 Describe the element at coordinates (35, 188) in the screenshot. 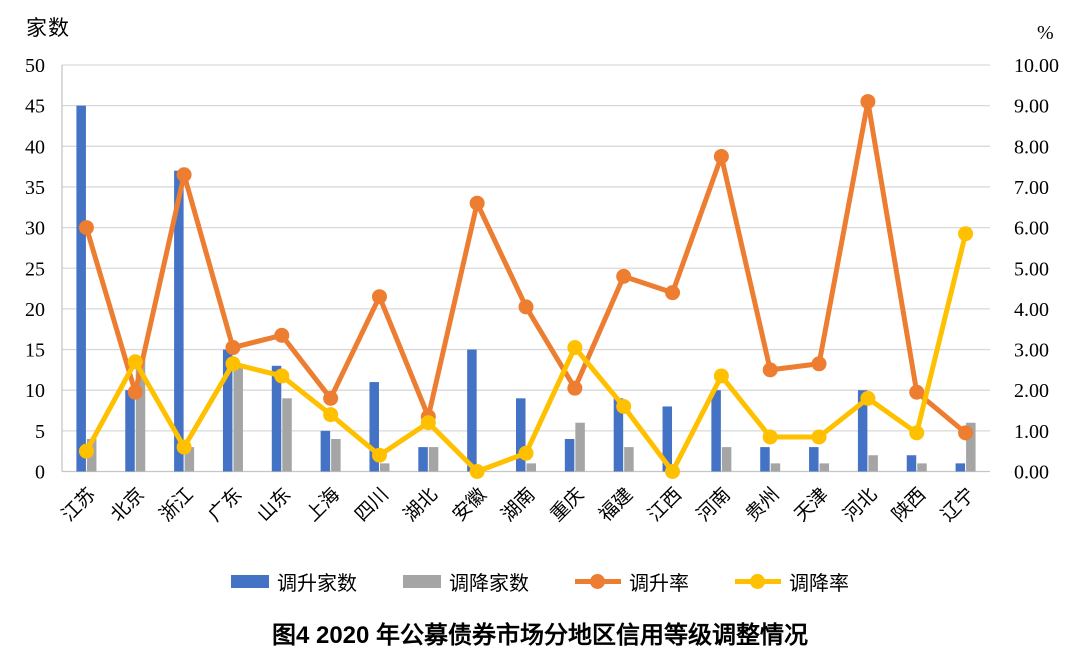

I see `left-axis-tick: 35` at that location.